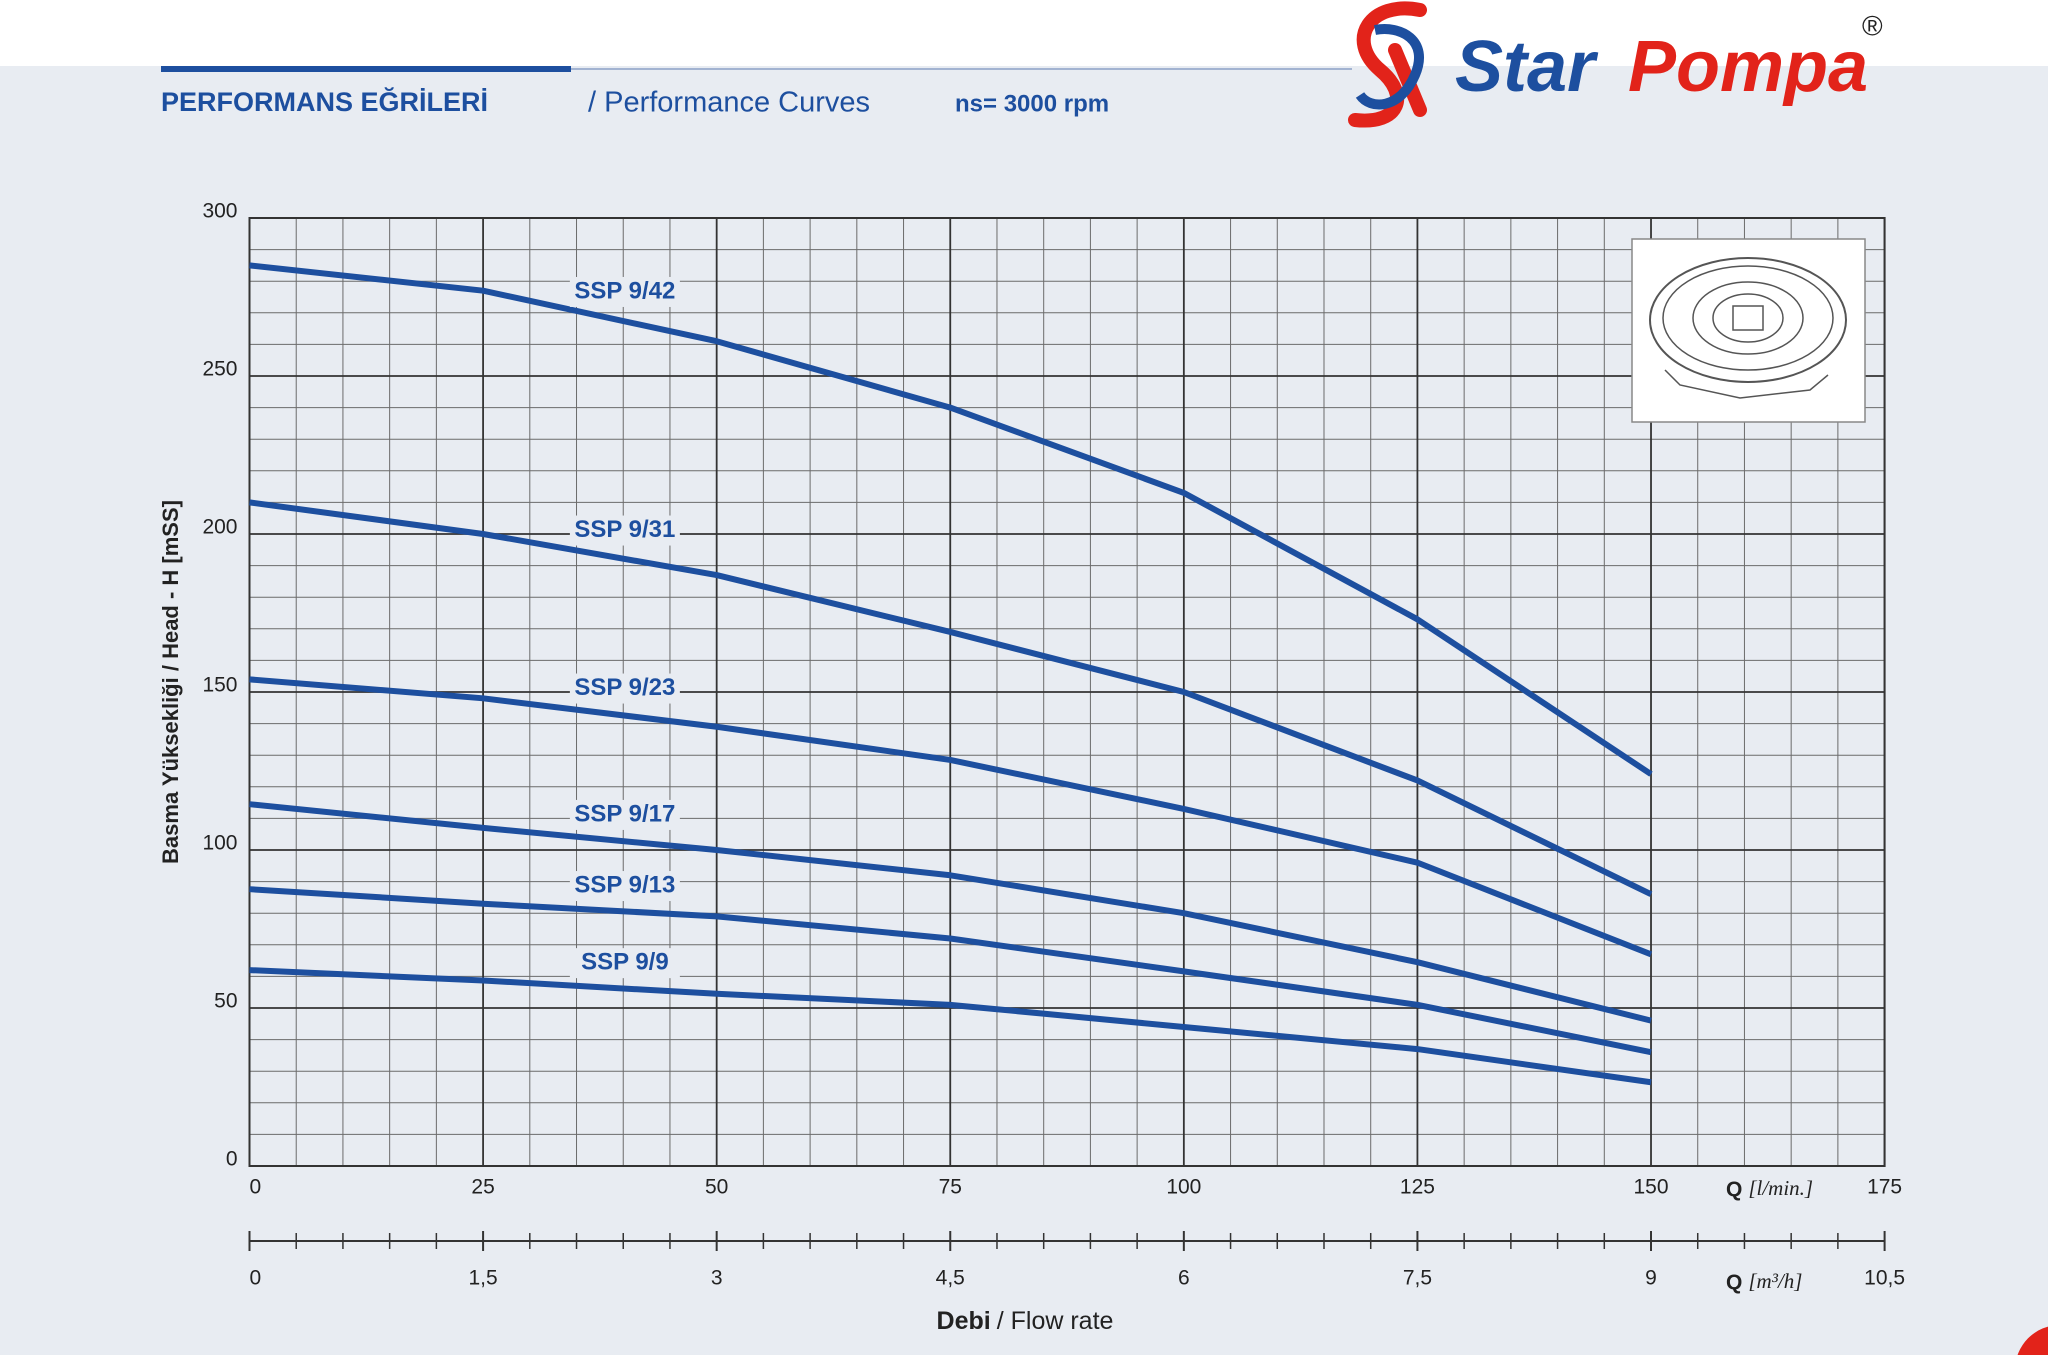  Describe the element at coordinates (1872, 25) in the screenshot. I see `registered-mark: ®` at that location.